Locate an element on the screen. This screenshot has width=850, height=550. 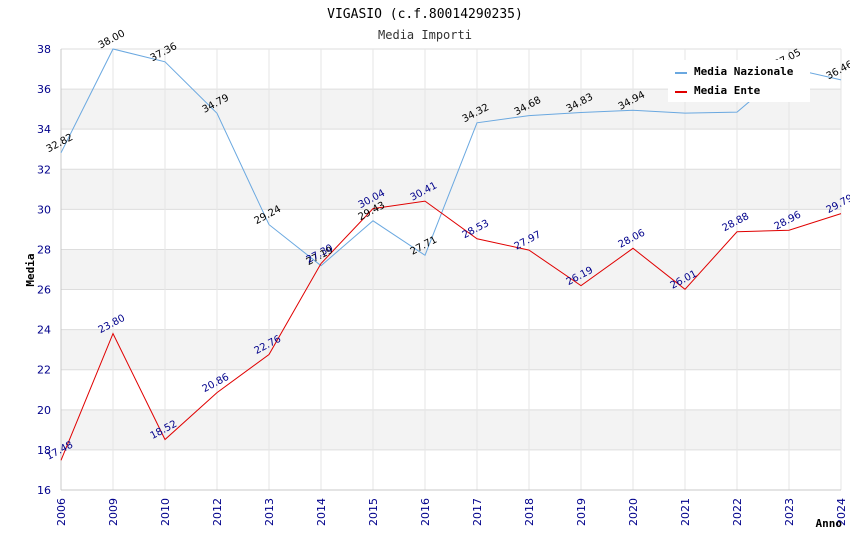
data-label-ente: 28.88 is located at coordinates (736, 222).